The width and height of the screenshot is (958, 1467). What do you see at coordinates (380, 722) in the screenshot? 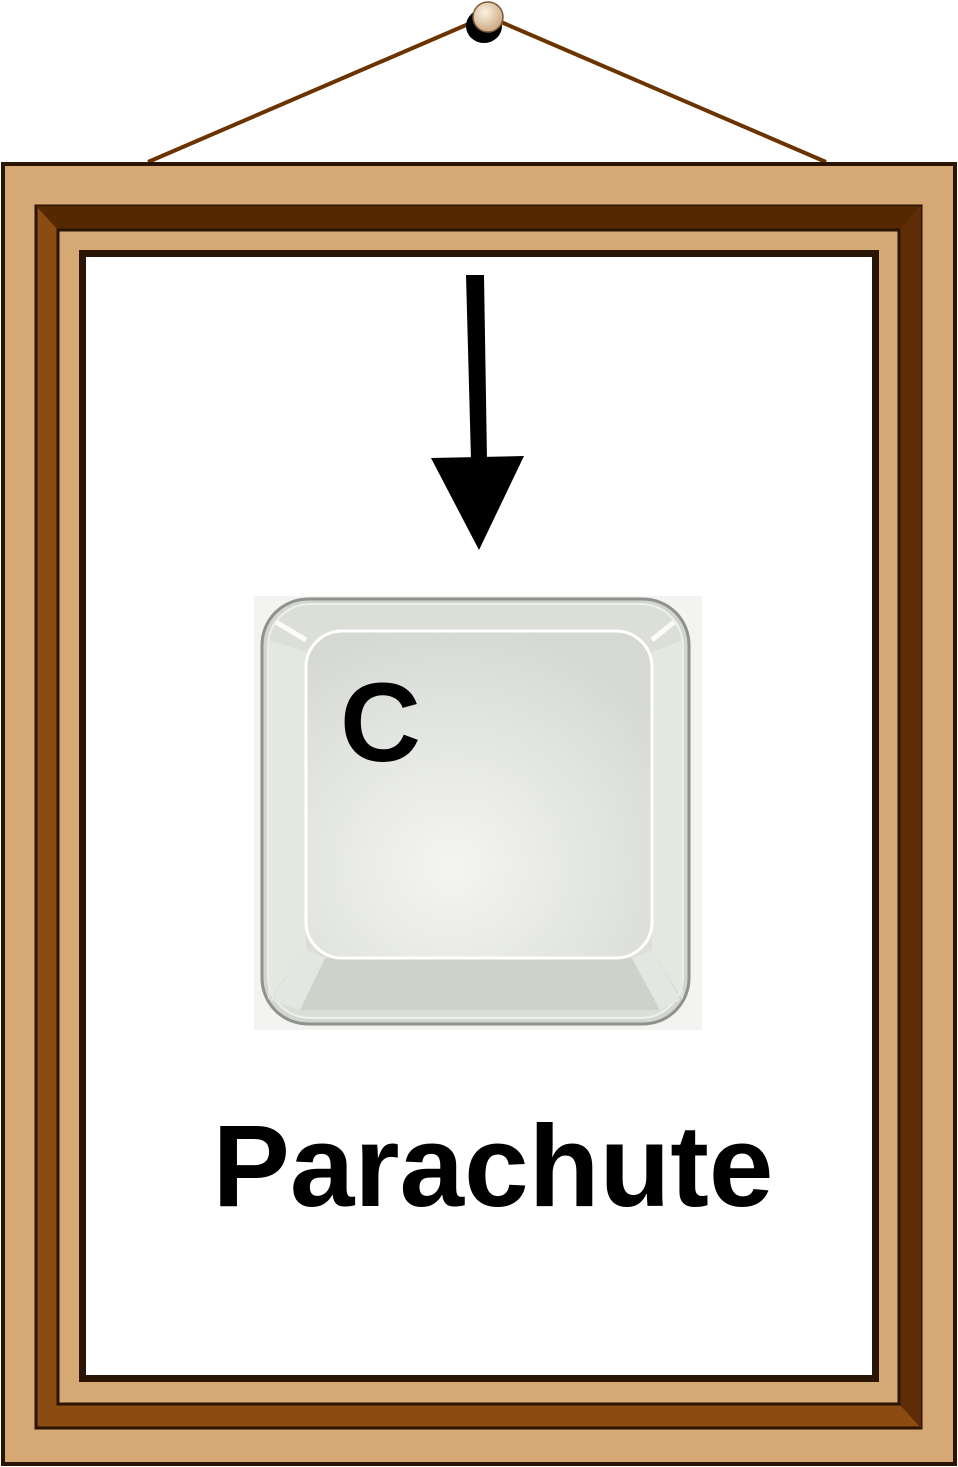
I see `key-letter-label: C` at bounding box center [380, 722].